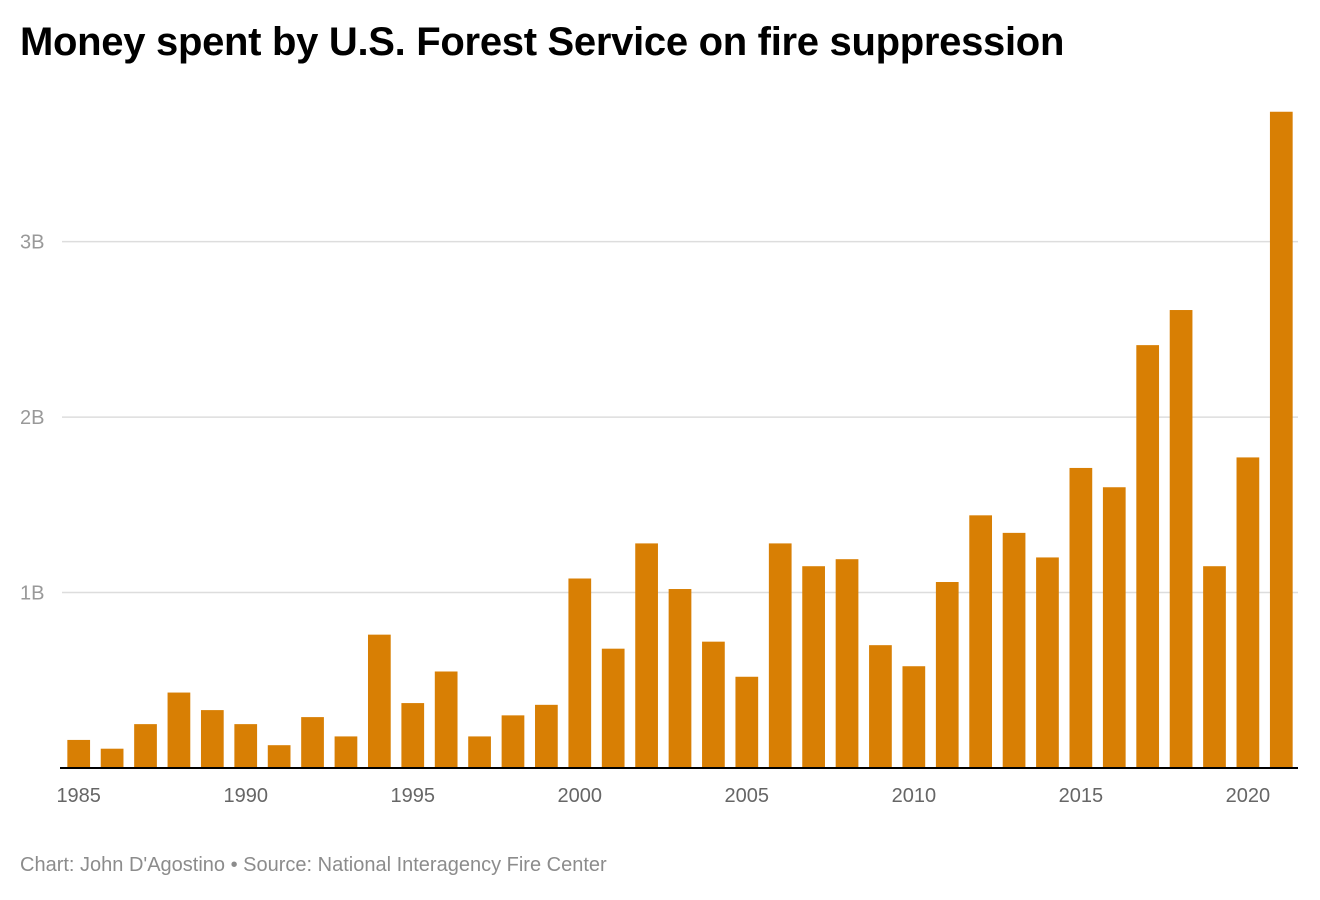 The height and width of the screenshot is (900, 1320). Describe the element at coordinates (413, 735) in the screenshot. I see `bar-1995` at that location.